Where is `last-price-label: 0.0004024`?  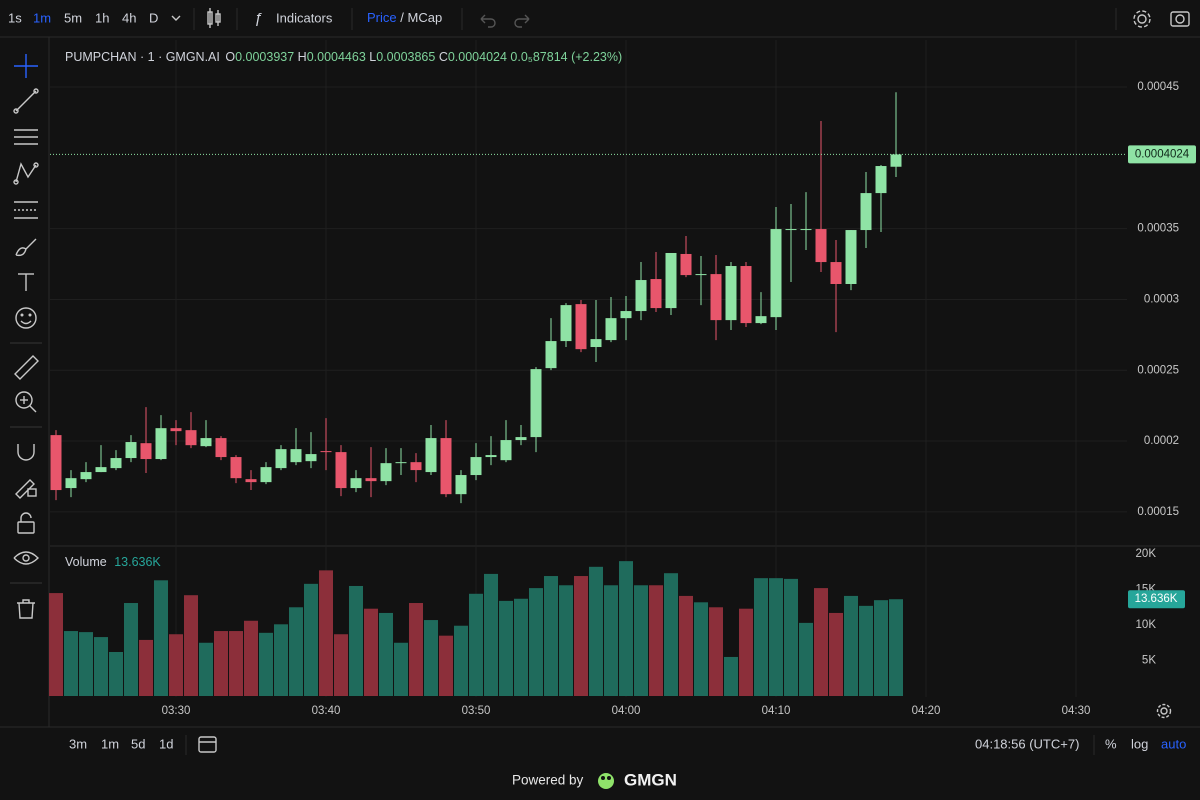
last-price-label: 0.0004024 is located at coordinates (1162, 154).